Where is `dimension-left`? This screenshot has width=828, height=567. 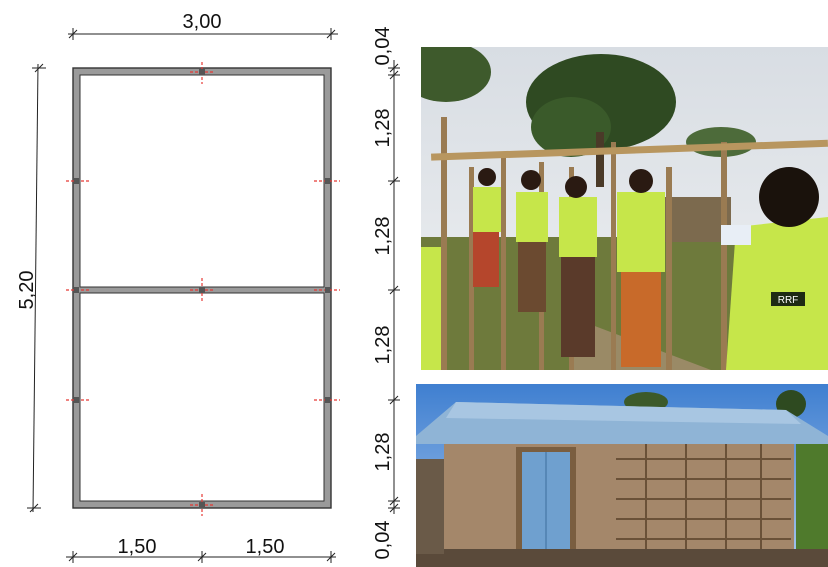
dimension-left is located at coordinates (36, 288).